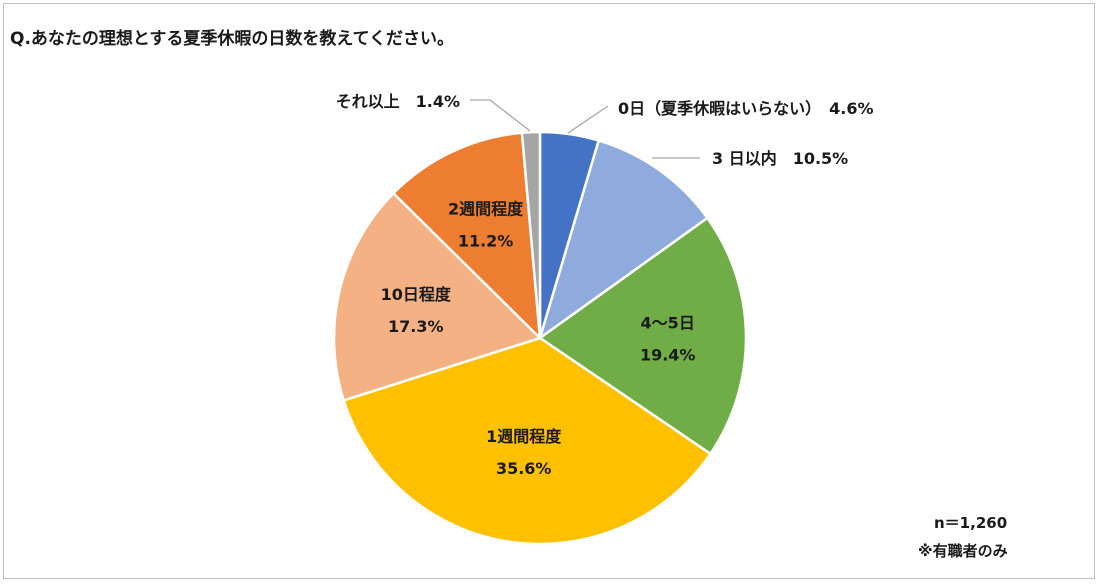  What do you see at coordinates (668, 322) in the screenshot?
I see `slice-label-2: 4〜5日` at bounding box center [668, 322].